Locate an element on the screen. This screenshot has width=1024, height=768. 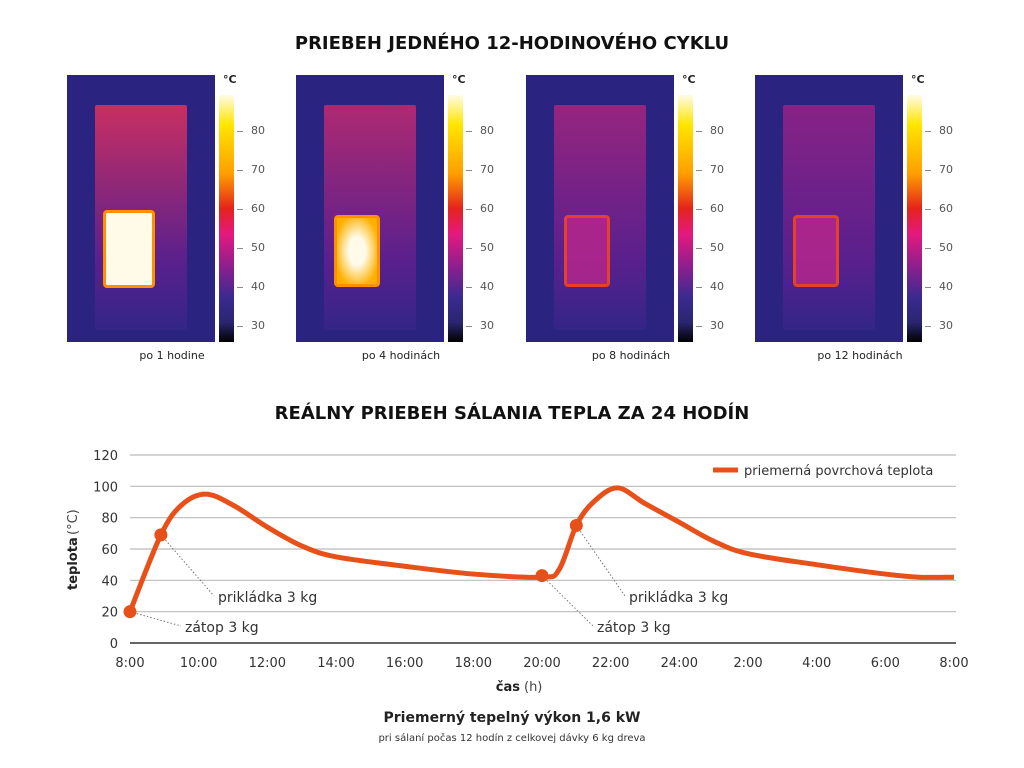
thermal-panel: °C 80 70 60 50 40 30 po 12 hodinách is located at coordinates (870, 219).